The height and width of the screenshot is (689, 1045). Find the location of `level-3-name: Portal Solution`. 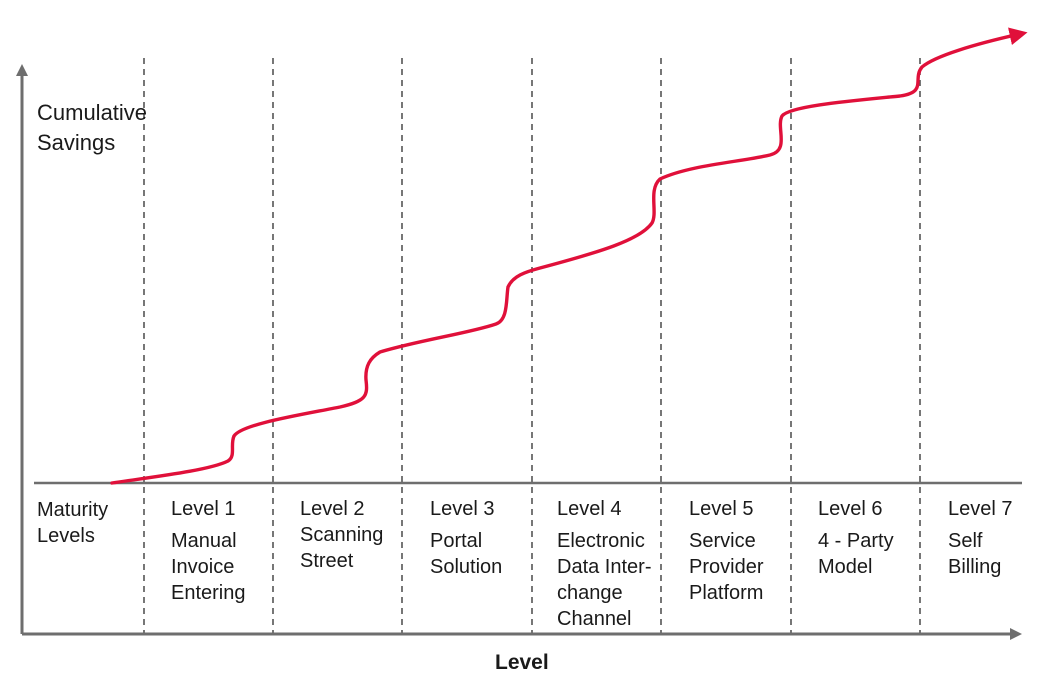

level-3-name: Portal Solution is located at coordinates (466, 554).